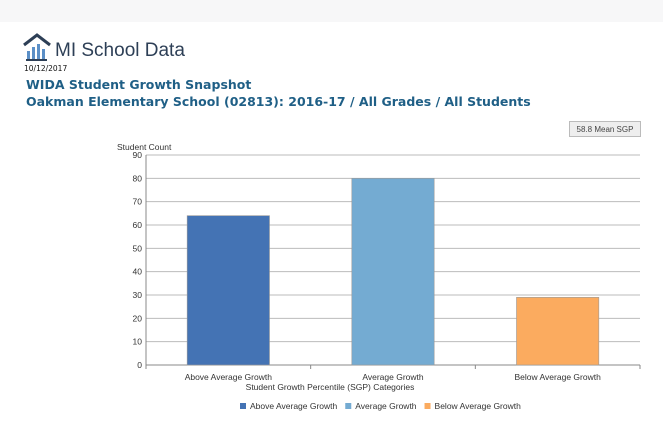  Describe the element at coordinates (605, 129) in the screenshot. I see `mean-sgp-badge: 58.8 Mean SGP` at that location.